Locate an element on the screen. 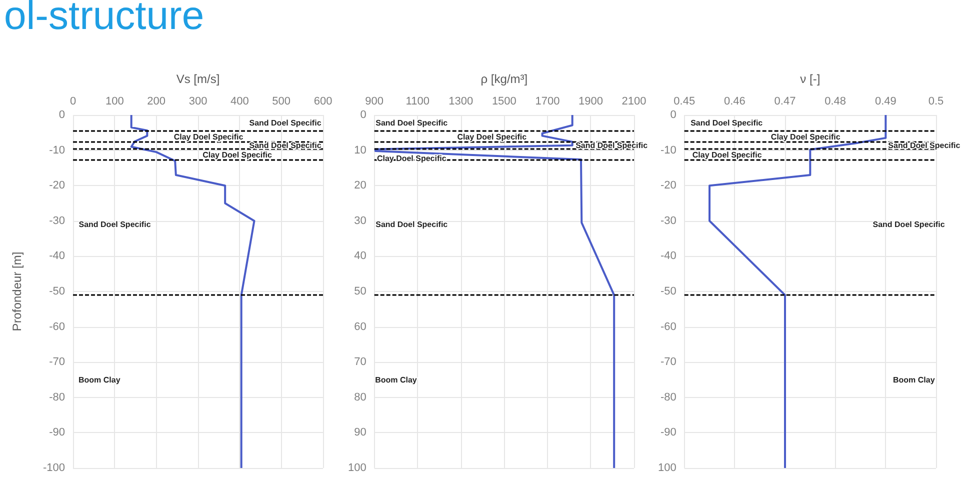 This screenshot has height=486, width=961. x-tick-label: 1100 is located at coordinates (418, 102).